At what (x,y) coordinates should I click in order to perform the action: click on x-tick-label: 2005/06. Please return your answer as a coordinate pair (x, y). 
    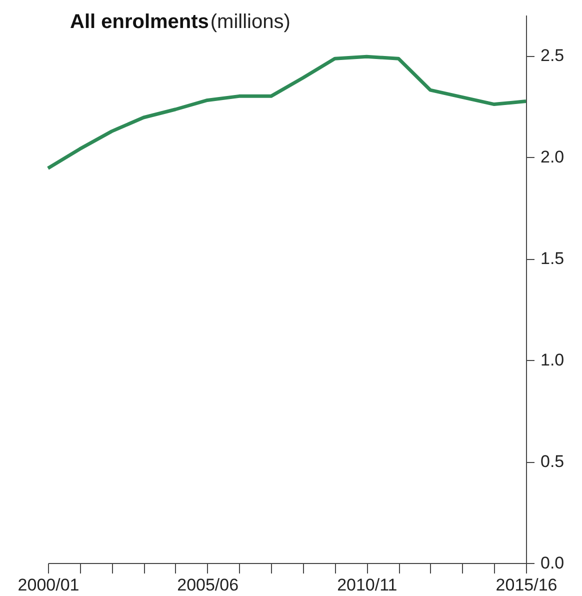
    Looking at the image, I should click on (208, 585).